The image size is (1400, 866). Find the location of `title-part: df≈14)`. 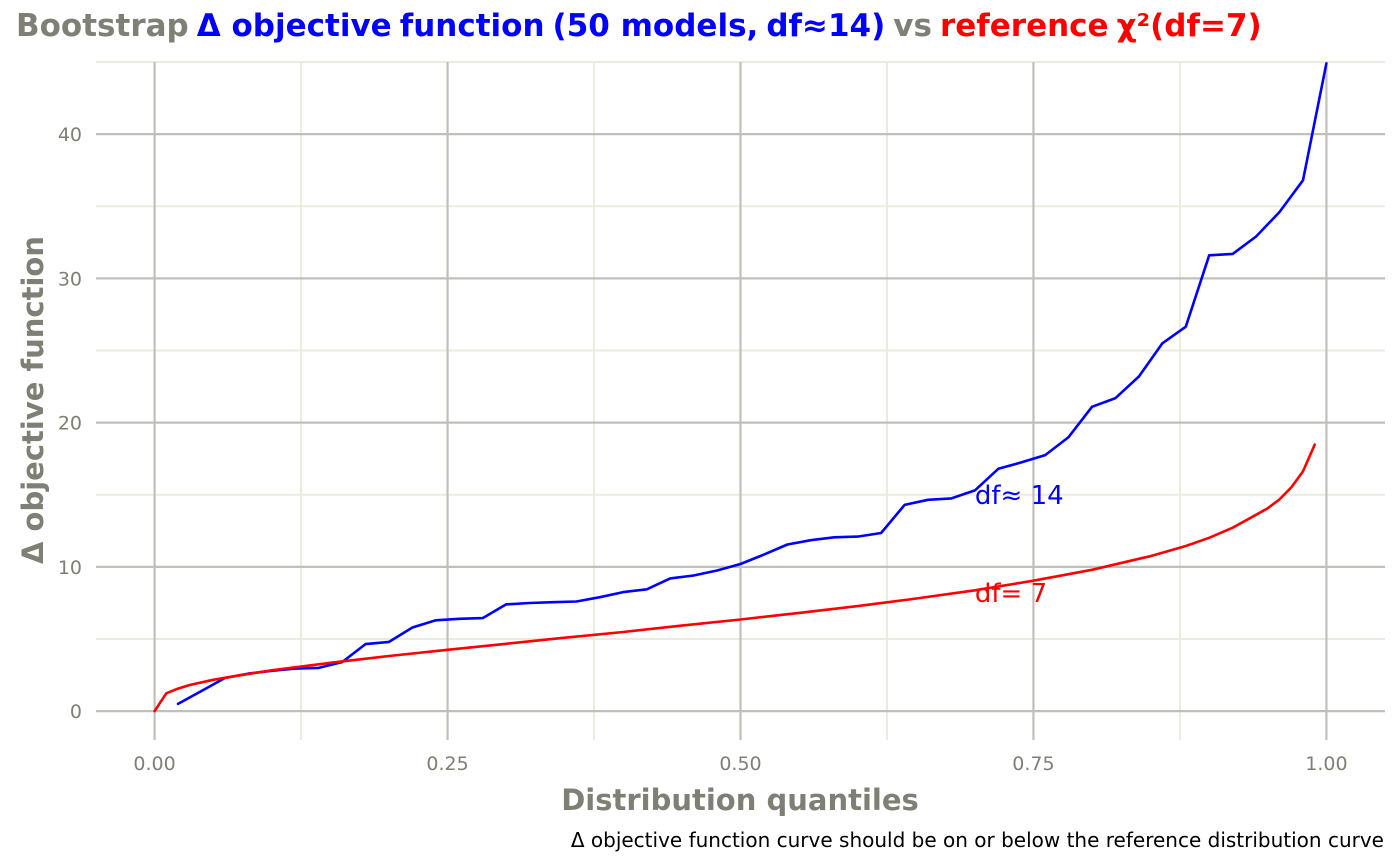

title-part: df≈14) is located at coordinates (826, 26).